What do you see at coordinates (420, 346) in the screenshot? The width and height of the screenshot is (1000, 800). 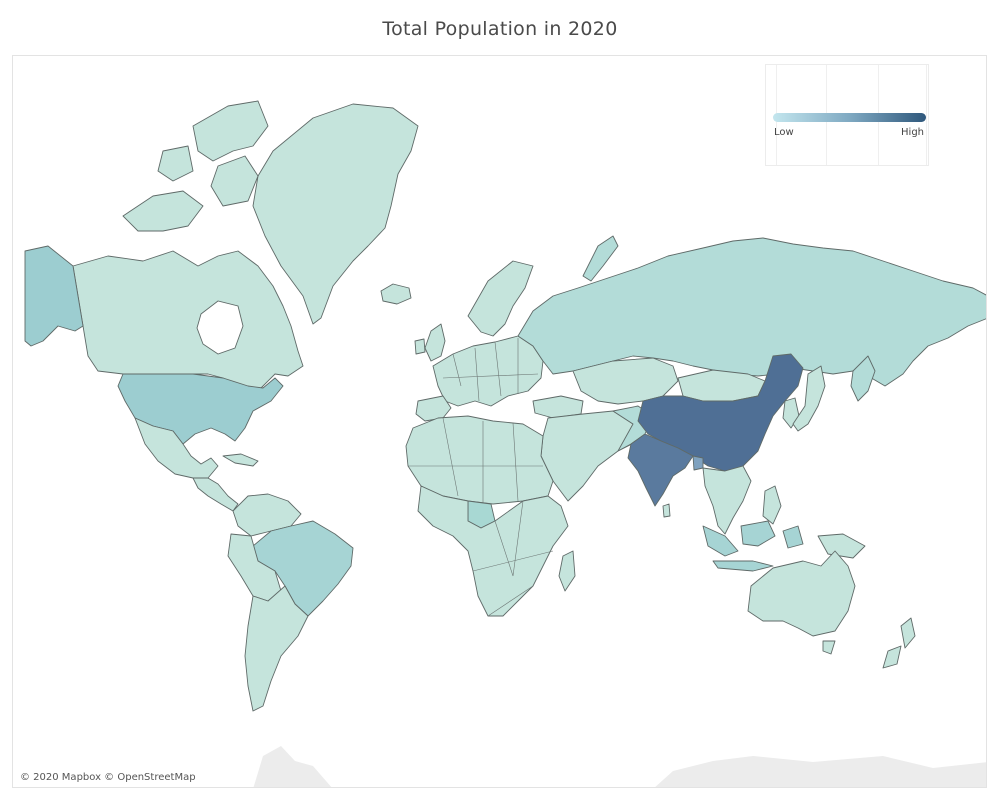 I see `ireland` at bounding box center [420, 346].